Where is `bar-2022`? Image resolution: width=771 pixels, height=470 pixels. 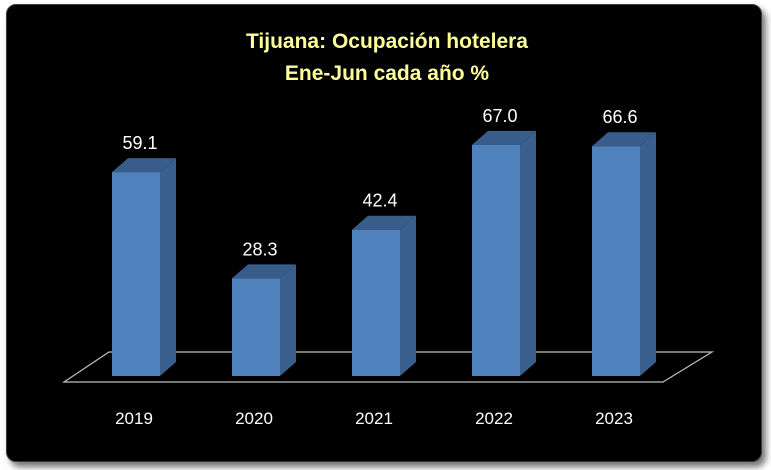 bar-2022 is located at coordinates (504, 253).